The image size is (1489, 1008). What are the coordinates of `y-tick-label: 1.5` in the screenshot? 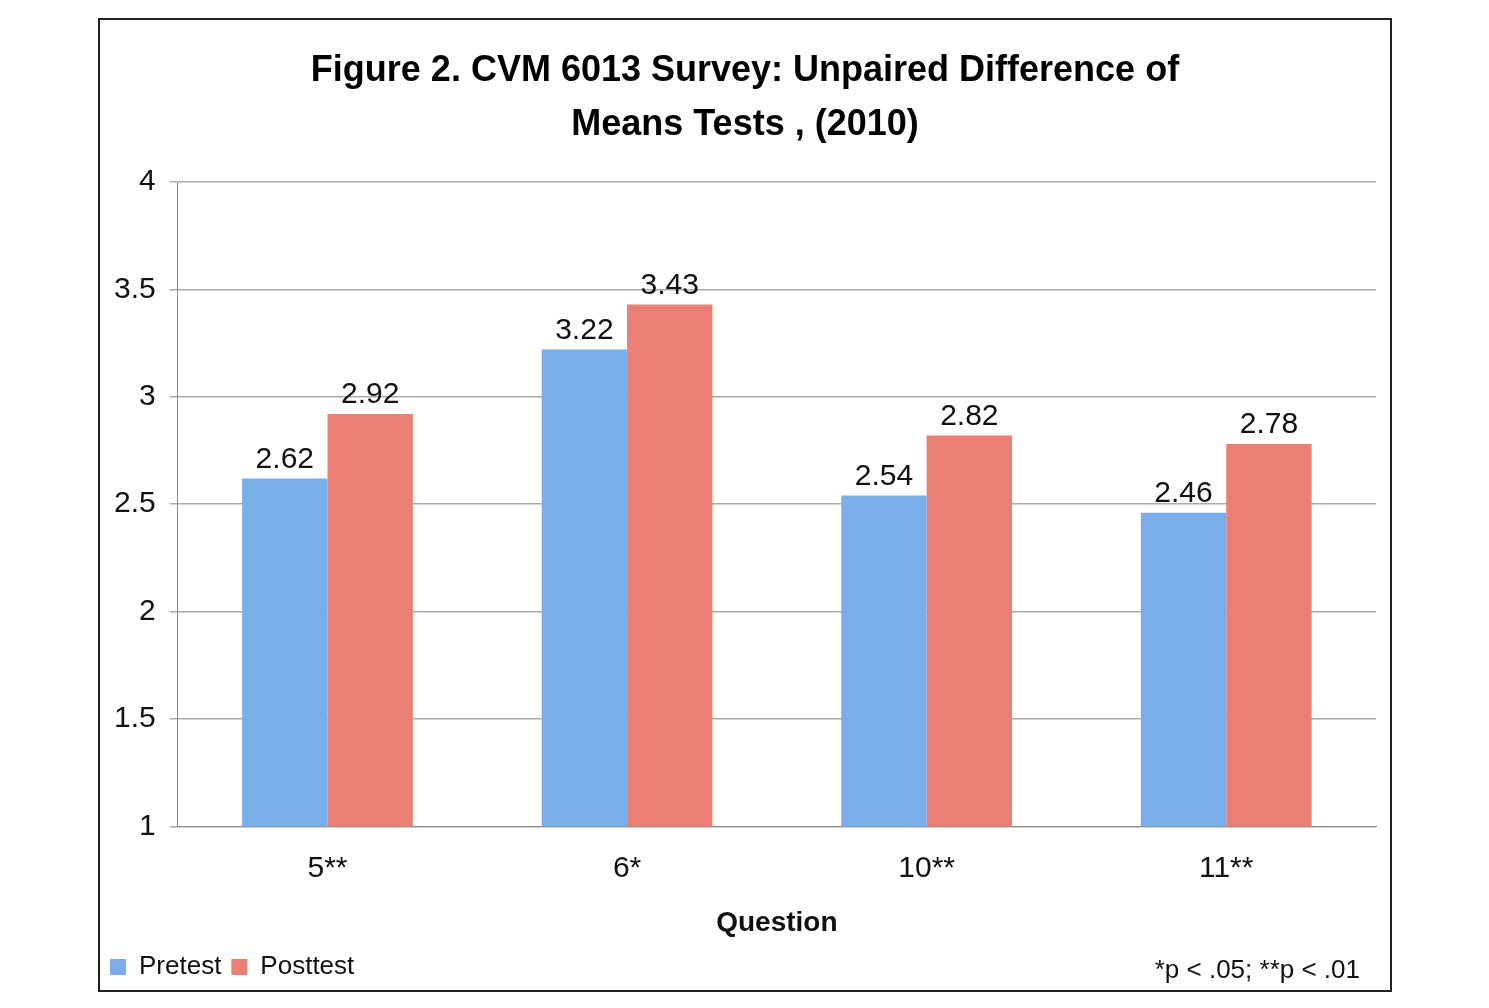 It's located at (134, 717).